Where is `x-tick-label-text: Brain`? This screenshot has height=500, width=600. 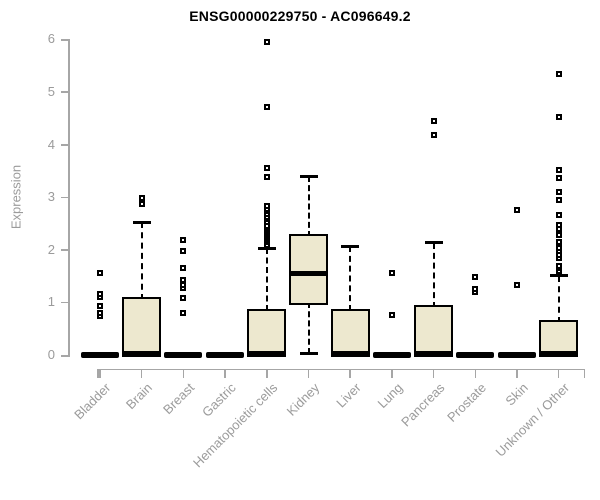
x-tick-label-text: Brain is located at coordinates (139, 395).